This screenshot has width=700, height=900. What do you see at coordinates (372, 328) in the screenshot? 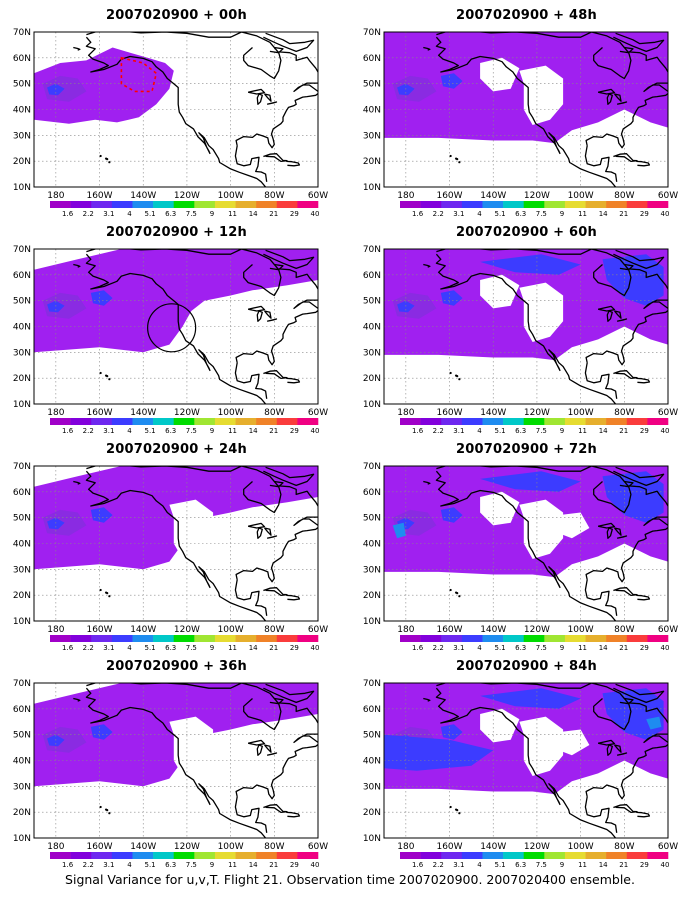
I see `lat-tick-label: 40N` at bounding box center [372, 328].